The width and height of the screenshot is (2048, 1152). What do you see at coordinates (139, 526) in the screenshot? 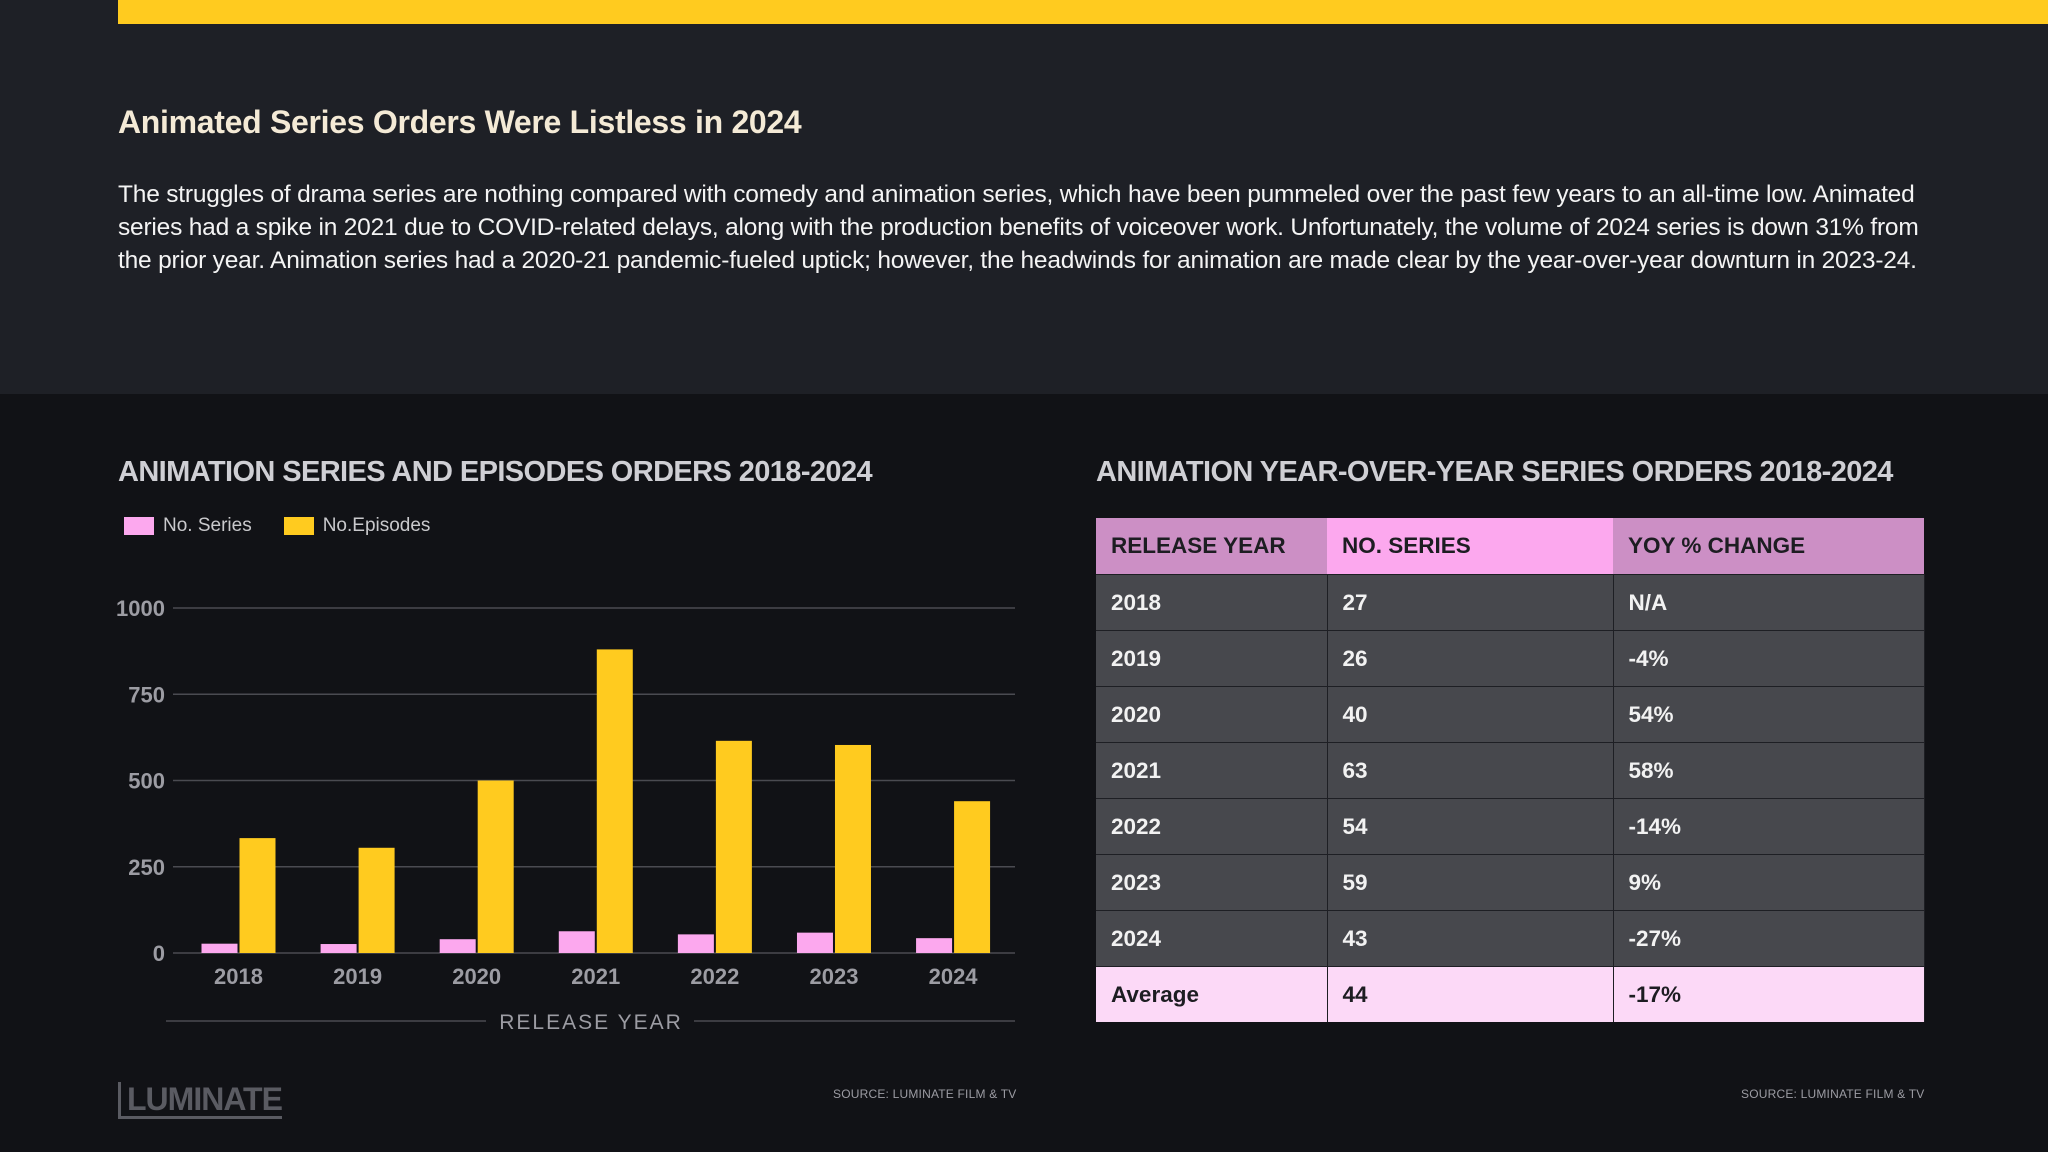
I see `legend-swatch-series` at bounding box center [139, 526].